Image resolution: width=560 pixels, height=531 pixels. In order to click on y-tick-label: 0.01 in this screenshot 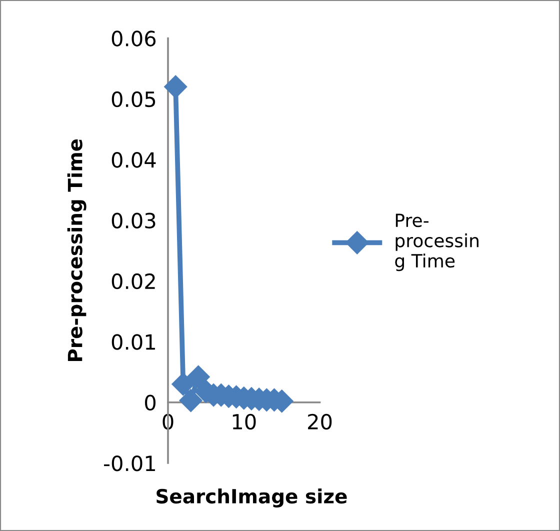, I will do `click(133, 342)`.